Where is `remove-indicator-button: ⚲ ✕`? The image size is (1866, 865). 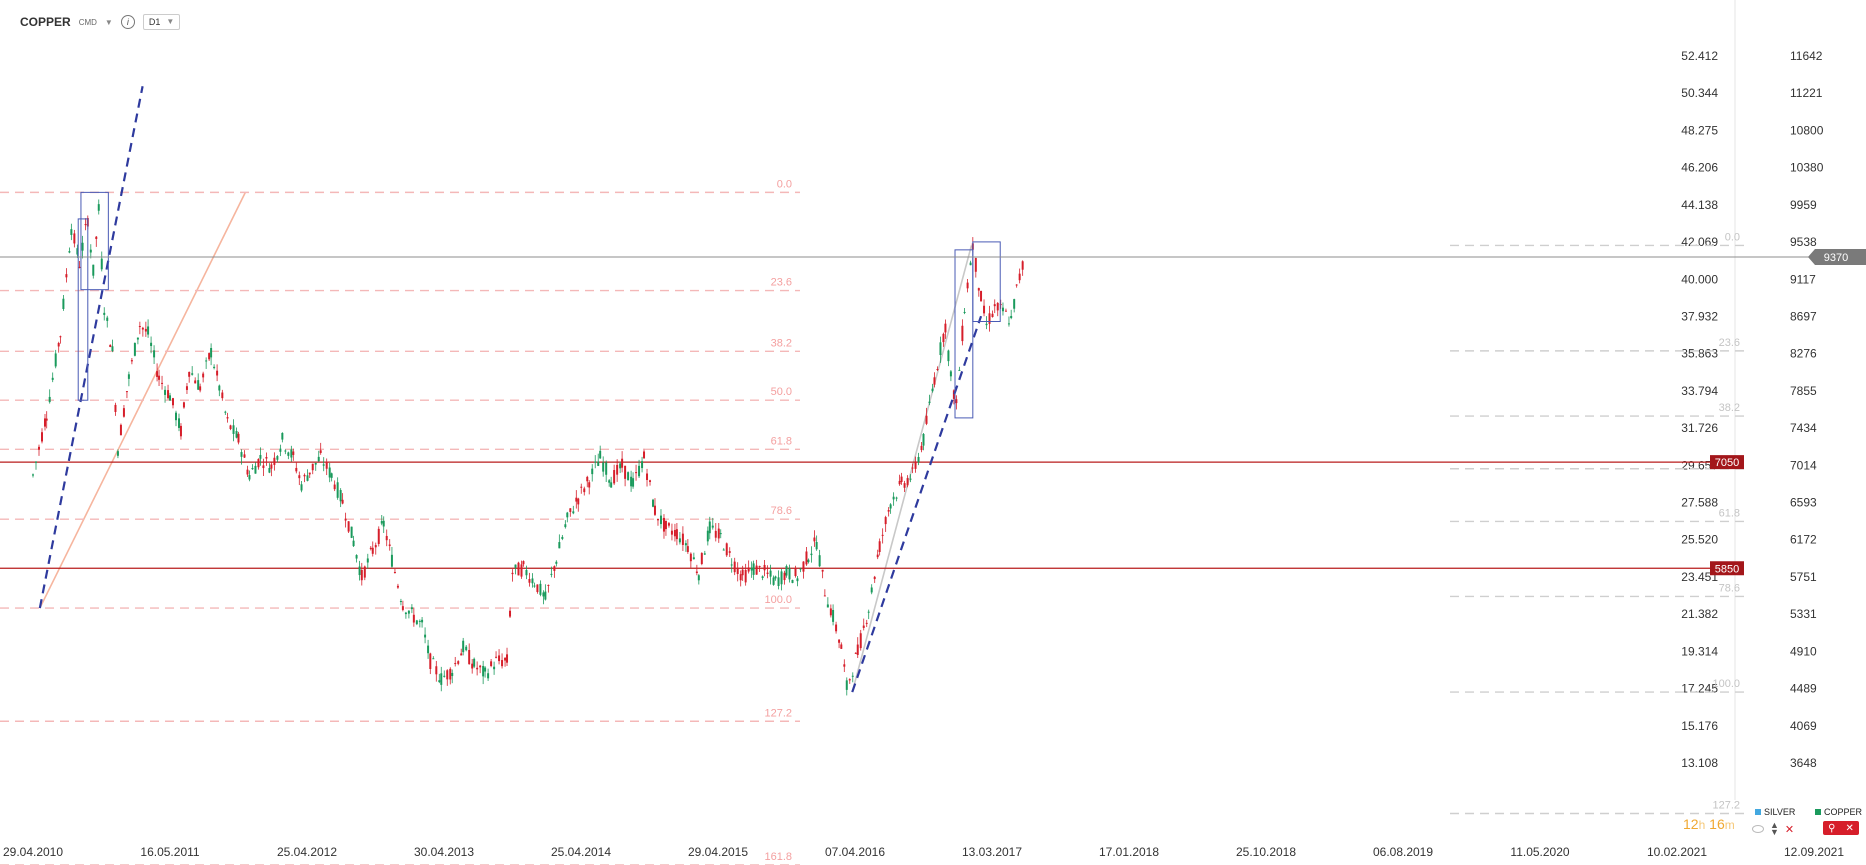
remove-indicator-button: ⚲ ✕ is located at coordinates (1841, 828).